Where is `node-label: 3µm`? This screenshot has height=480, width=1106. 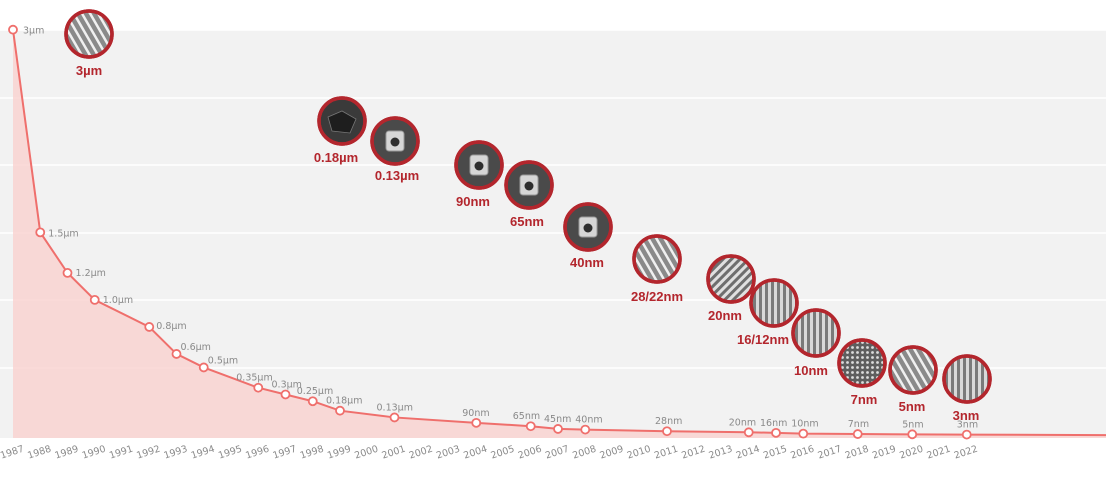
node-label: 3µm is located at coordinates (89, 70).